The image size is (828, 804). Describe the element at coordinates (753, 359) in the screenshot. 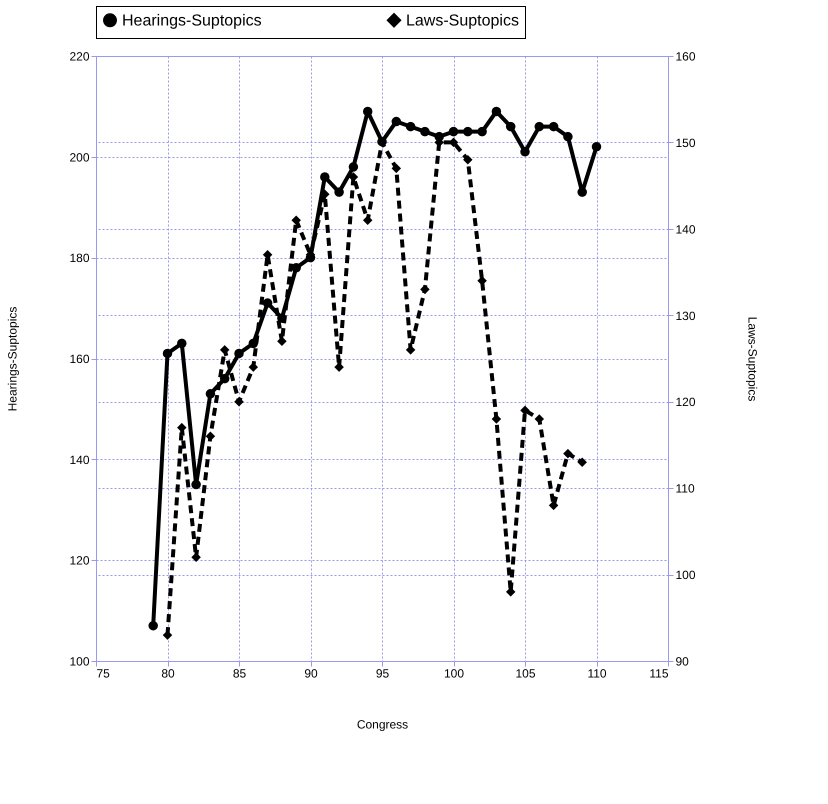

I see `y2-axis-title: Laws-Suptopics` at that location.